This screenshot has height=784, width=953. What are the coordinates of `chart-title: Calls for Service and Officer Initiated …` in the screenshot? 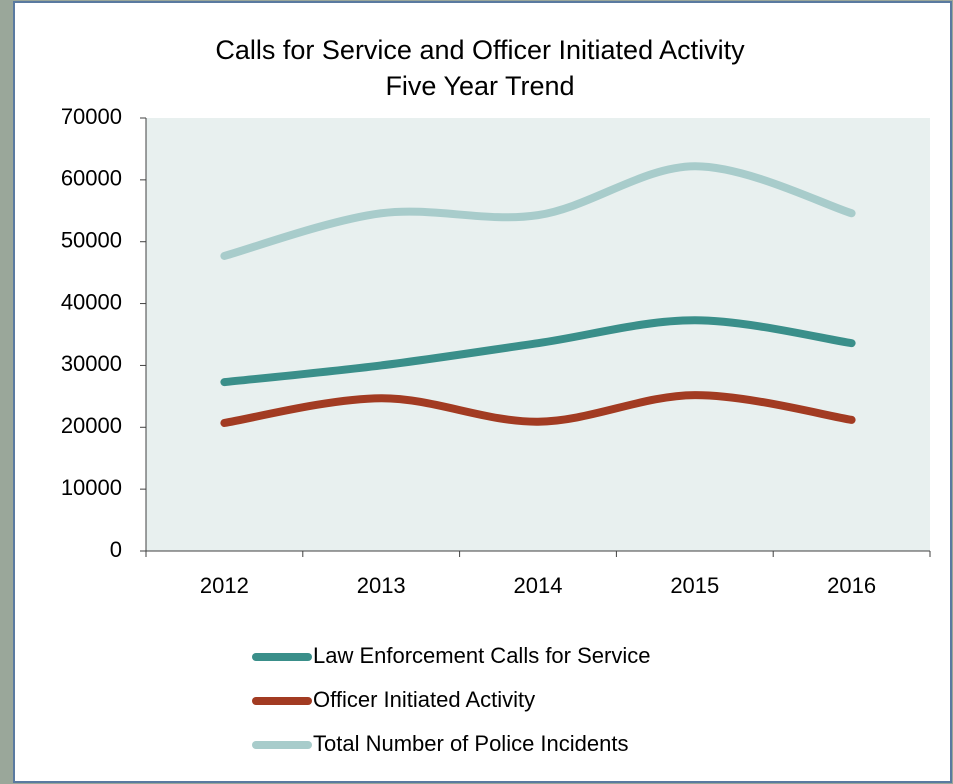 It's located at (480, 50).